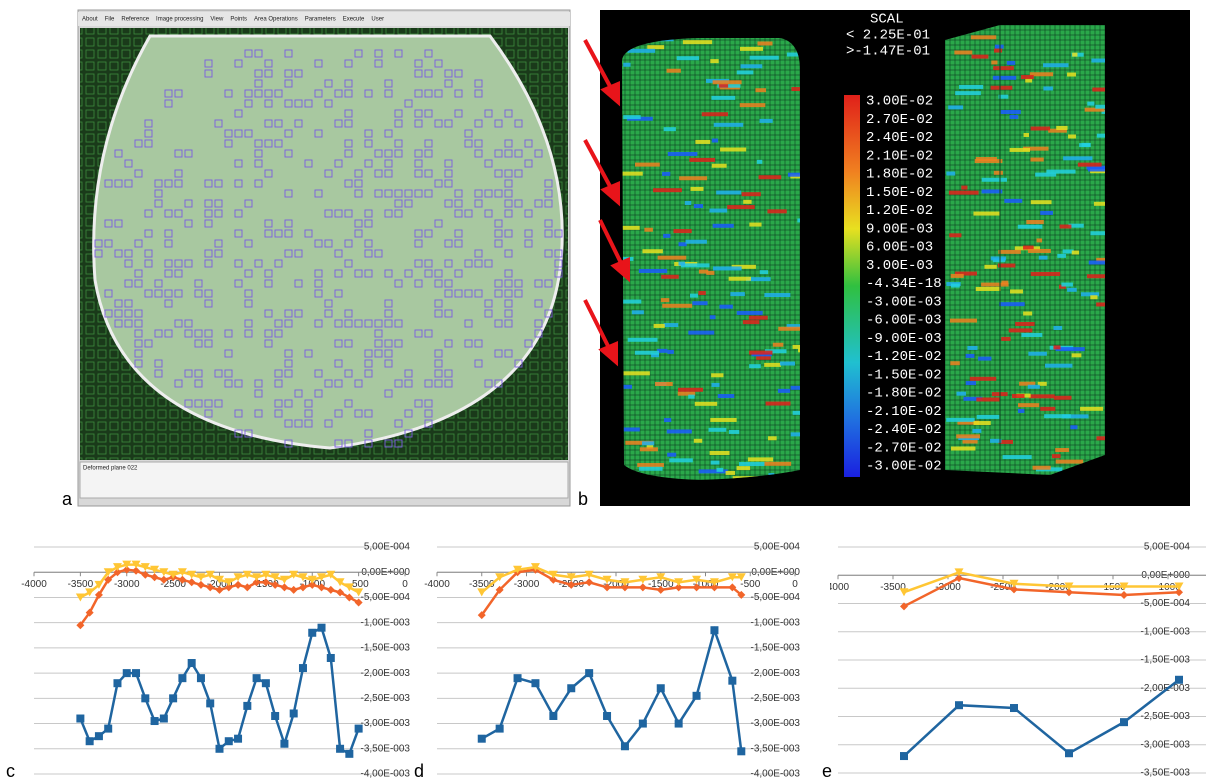  What do you see at coordinates (179, 20) in the screenshot?
I see `menu-item: Image processing` at bounding box center [179, 20].